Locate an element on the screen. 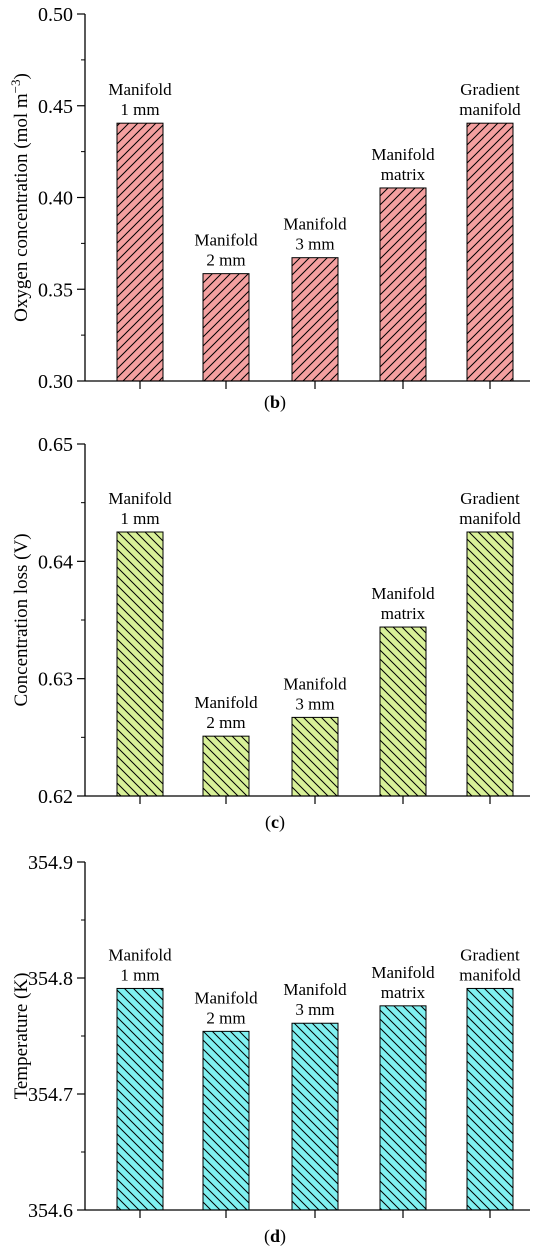 The width and height of the screenshot is (550, 1255). y-tick-label: 0.63 is located at coordinates (55, 680).